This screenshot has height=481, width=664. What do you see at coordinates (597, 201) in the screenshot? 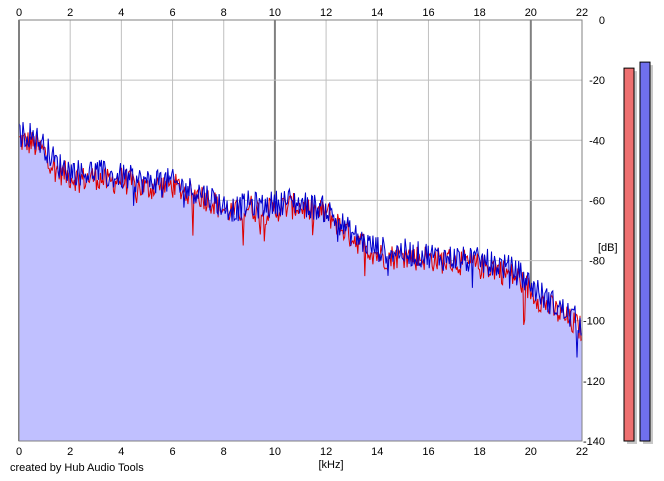
I see `y-tick-label: -60` at bounding box center [597, 201].